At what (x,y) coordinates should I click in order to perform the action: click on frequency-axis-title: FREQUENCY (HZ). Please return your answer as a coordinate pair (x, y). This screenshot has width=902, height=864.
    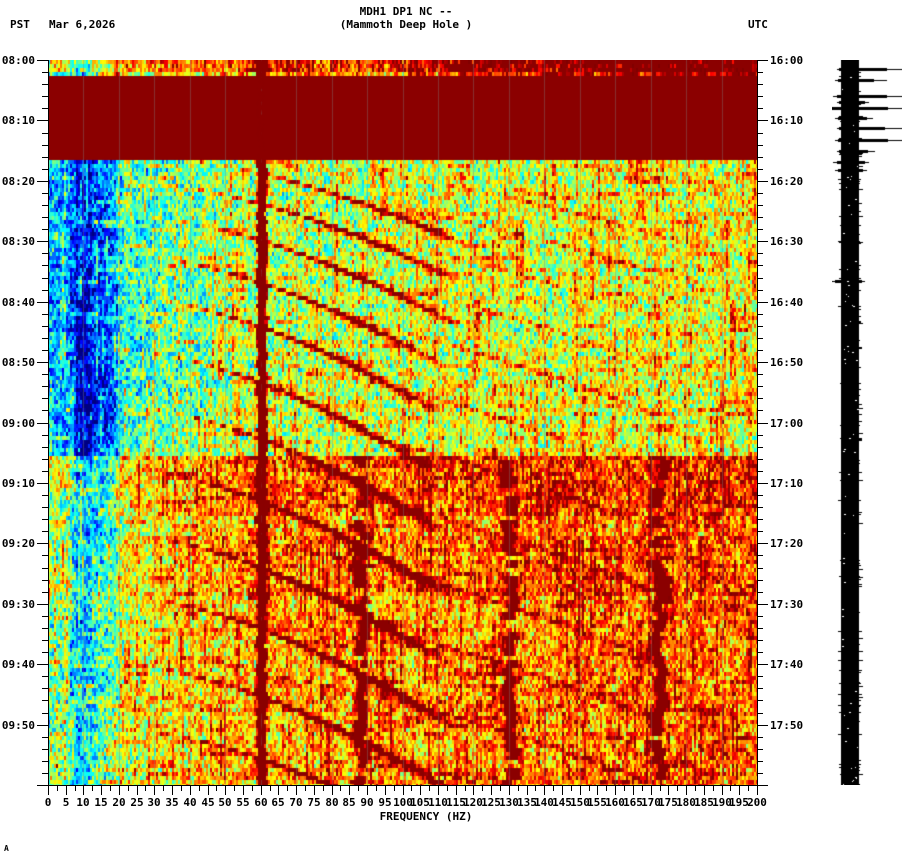
    Looking at the image, I should click on (451, 816).